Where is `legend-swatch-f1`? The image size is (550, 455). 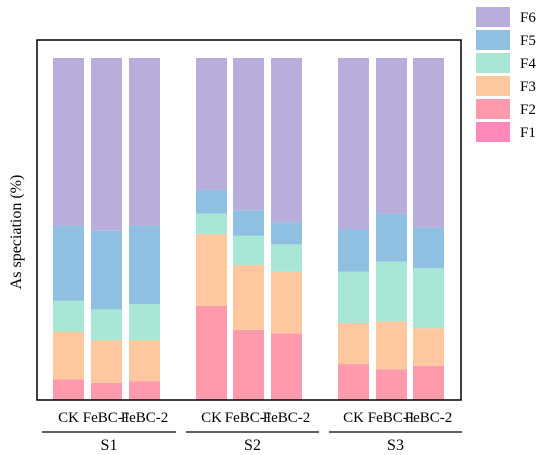 legend-swatch-f1 is located at coordinates (493, 132).